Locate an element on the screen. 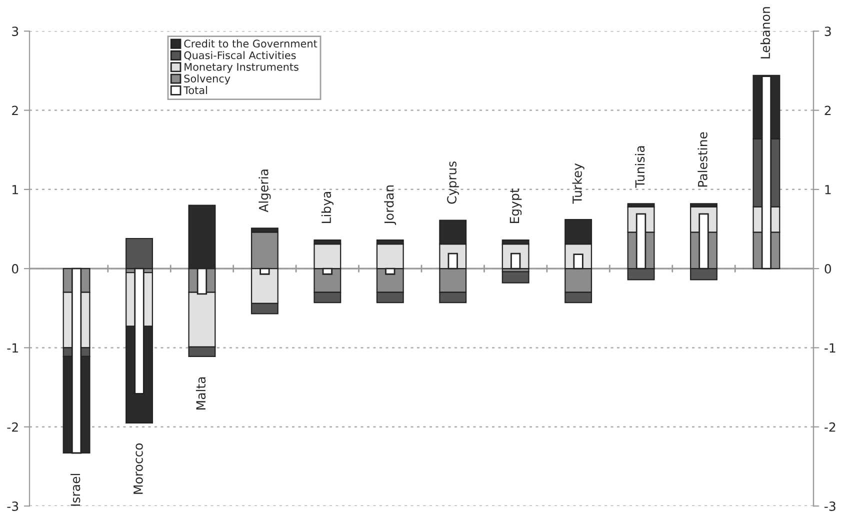 This screenshot has width=843, height=519. y2-tick-label: -3 is located at coordinates (830, 506).